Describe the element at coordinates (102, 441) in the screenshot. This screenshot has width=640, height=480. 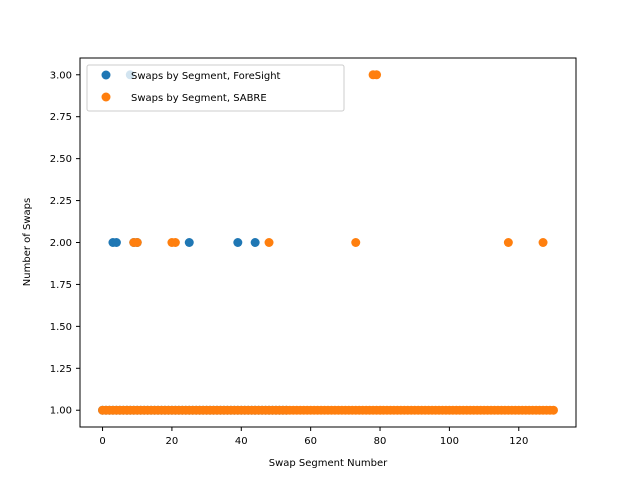
I see `x-tick-label: 0` at that location.